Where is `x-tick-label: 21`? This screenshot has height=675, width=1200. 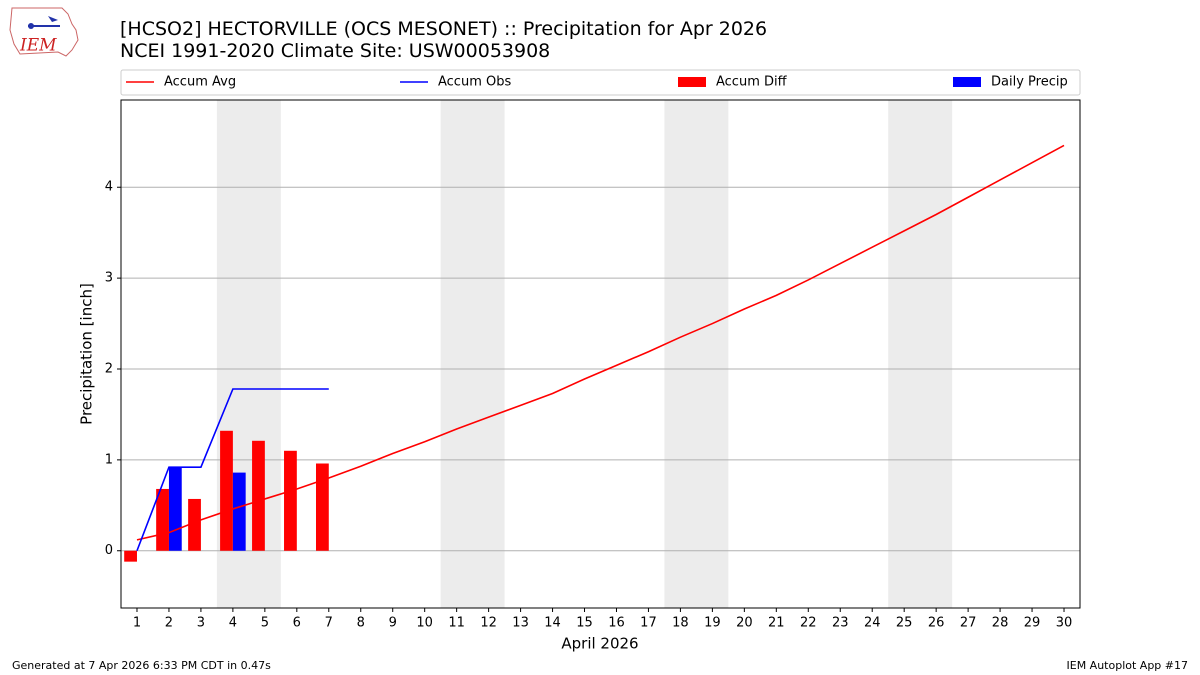 x-tick-label: 21 is located at coordinates (776, 623).